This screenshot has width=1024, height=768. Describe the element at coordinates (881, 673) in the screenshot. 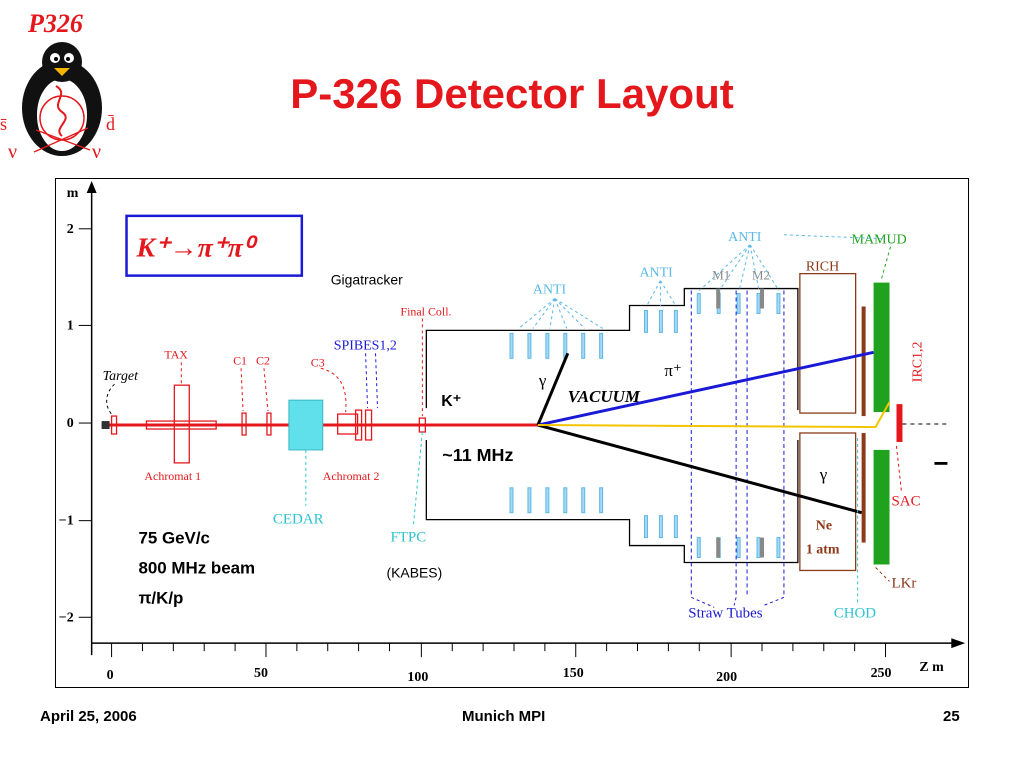

I see `x-tick-label: 250` at that location.